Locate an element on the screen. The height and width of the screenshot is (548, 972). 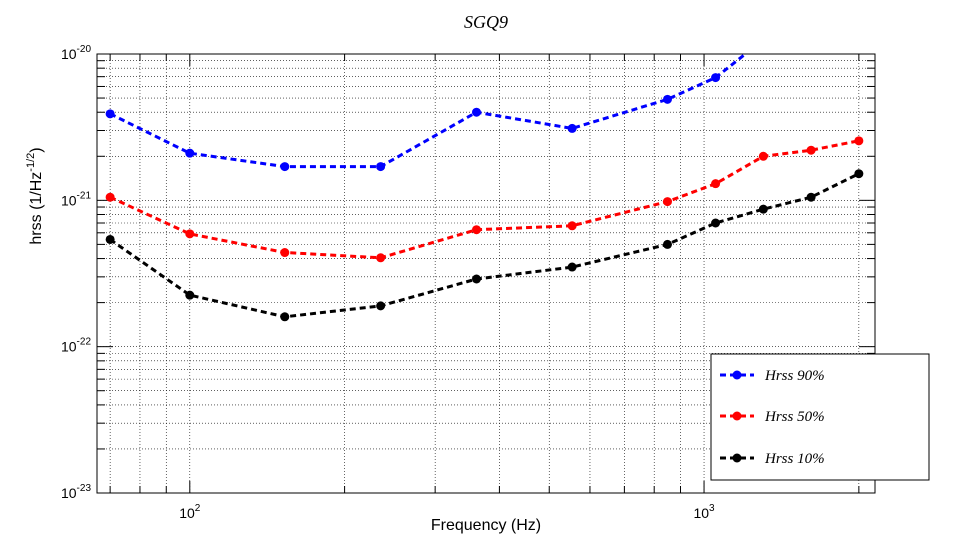
legend: Hrss 90% Hrss 50% Hrss 10% is located at coordinates (820, 417).